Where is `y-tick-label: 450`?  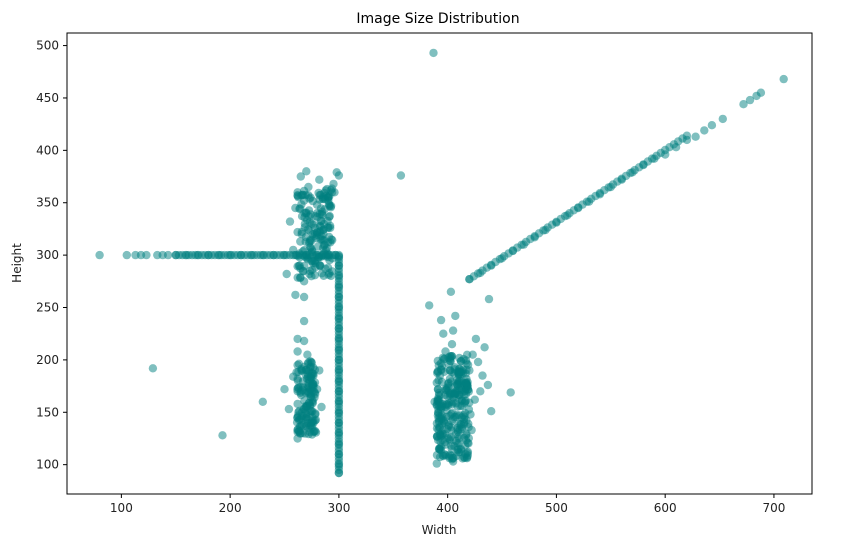
y-tick-label: 450 is located at coordinates (47, 98).